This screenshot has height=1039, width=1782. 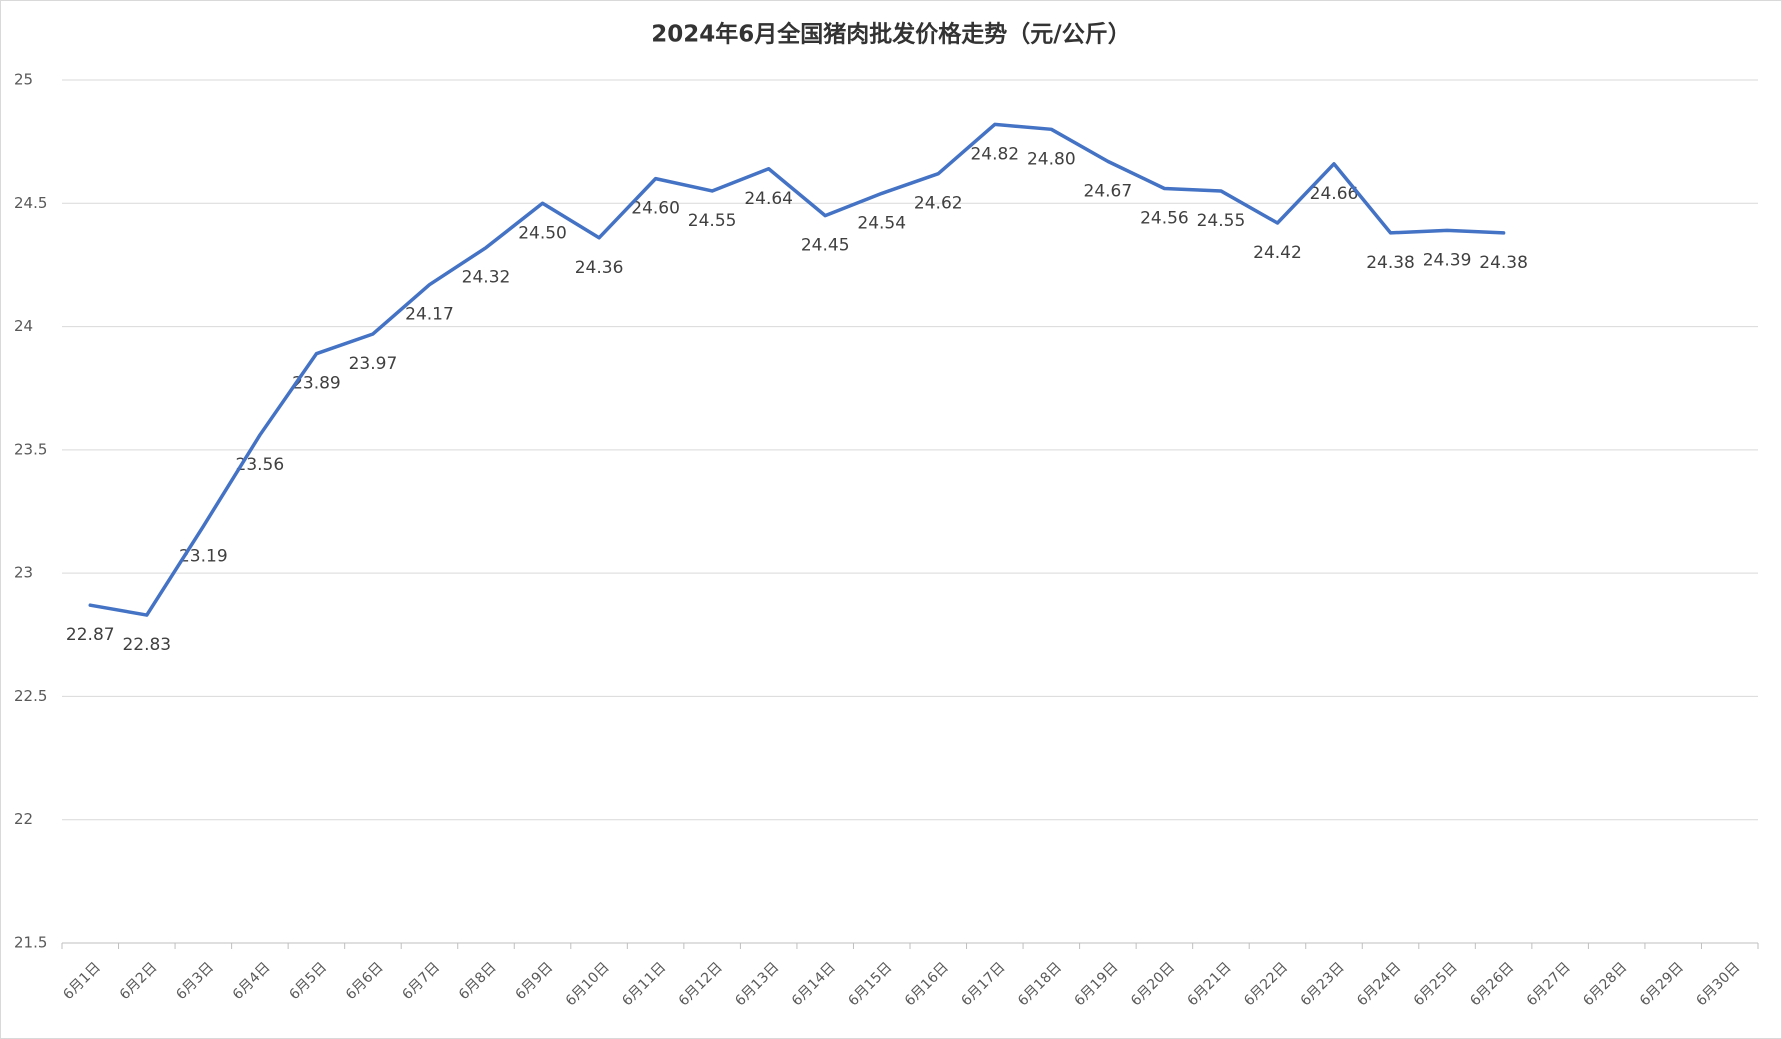 I want to click on y-tick-label: 23.5, so click(x=30, y=449).